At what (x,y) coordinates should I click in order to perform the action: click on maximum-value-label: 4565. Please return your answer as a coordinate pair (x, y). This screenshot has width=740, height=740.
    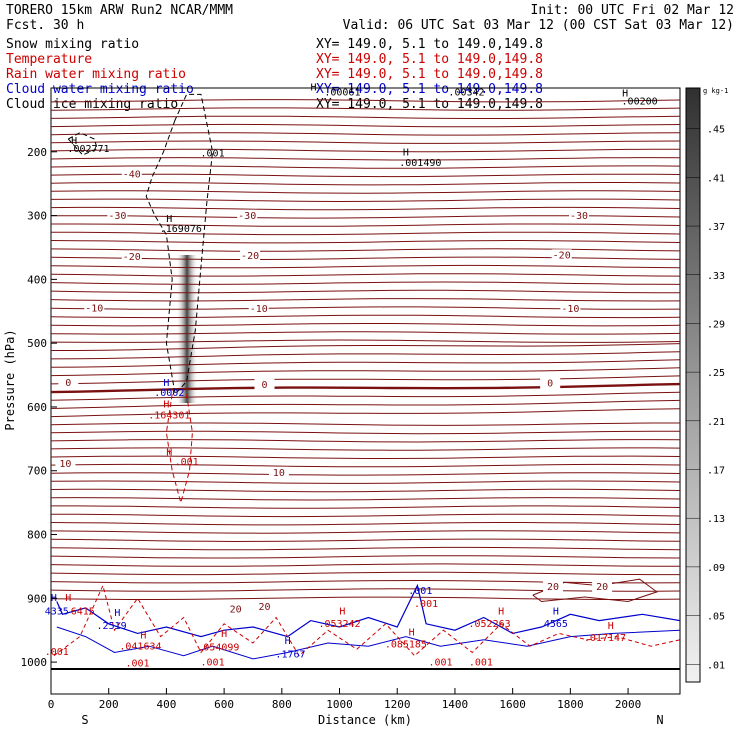
    Looking at the image, I should click on (556, 624).